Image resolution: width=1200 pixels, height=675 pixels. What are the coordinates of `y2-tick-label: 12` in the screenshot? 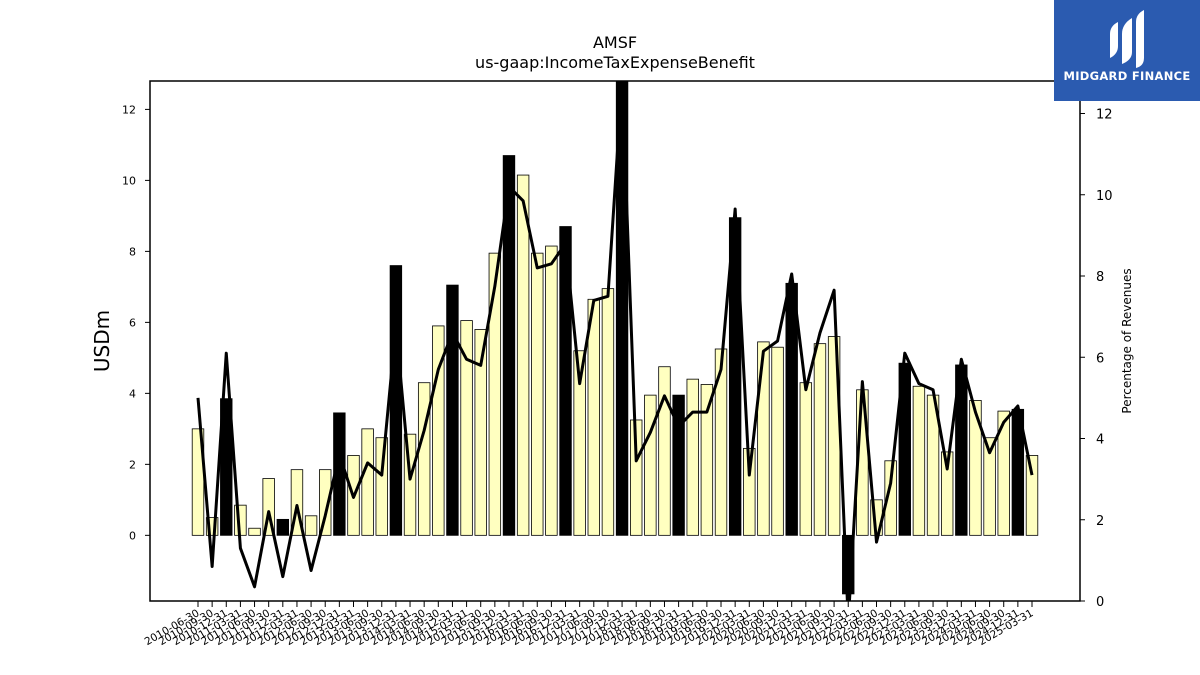 It's located at (1104, 115).